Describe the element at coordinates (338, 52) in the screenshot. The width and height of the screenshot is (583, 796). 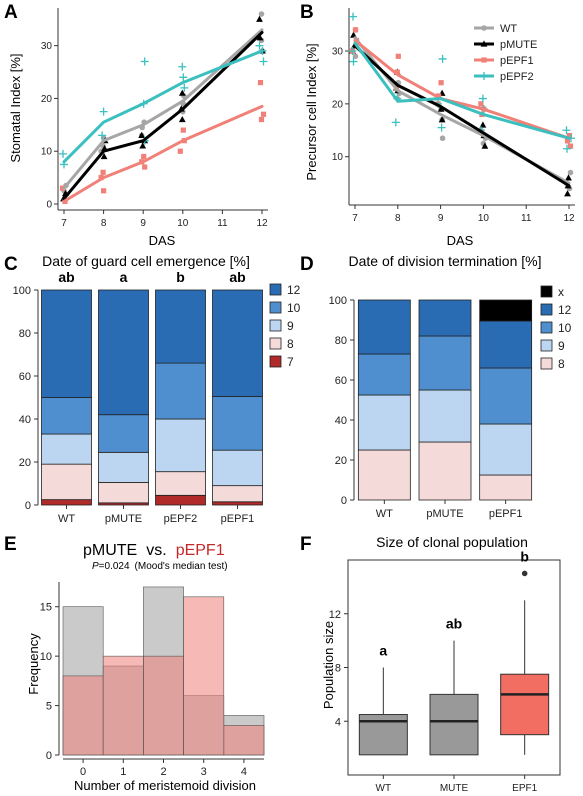
I see `y-tick-label: 30` at that location.